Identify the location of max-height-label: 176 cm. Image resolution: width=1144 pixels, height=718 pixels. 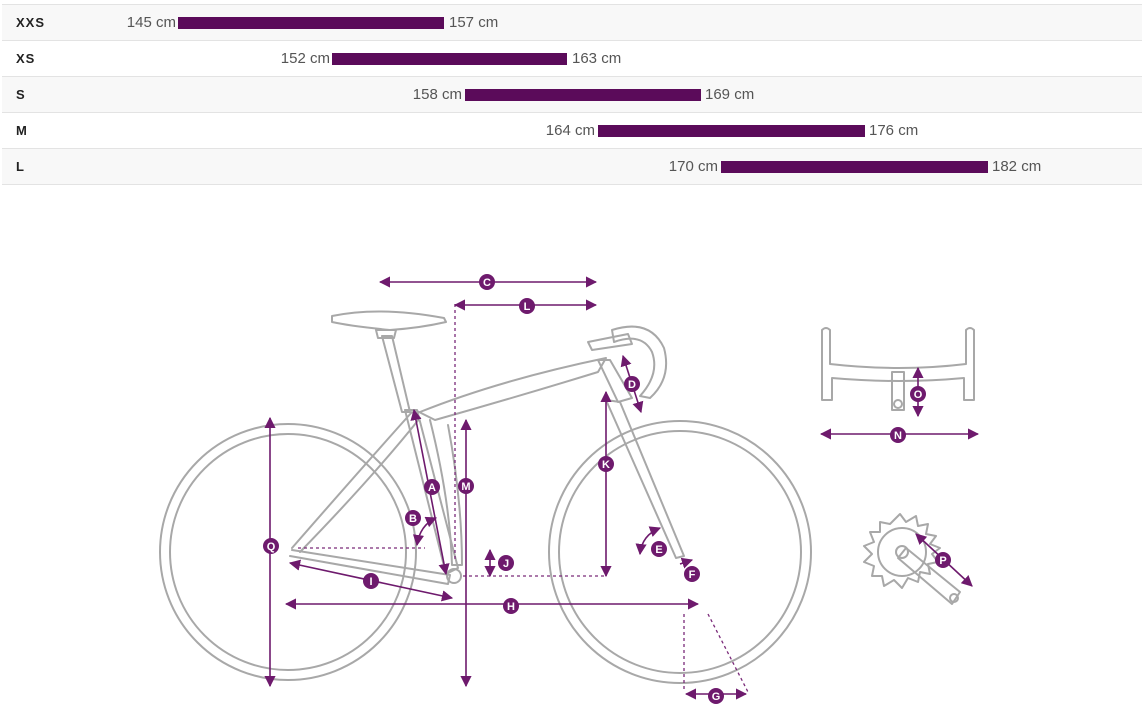
(894, 130).